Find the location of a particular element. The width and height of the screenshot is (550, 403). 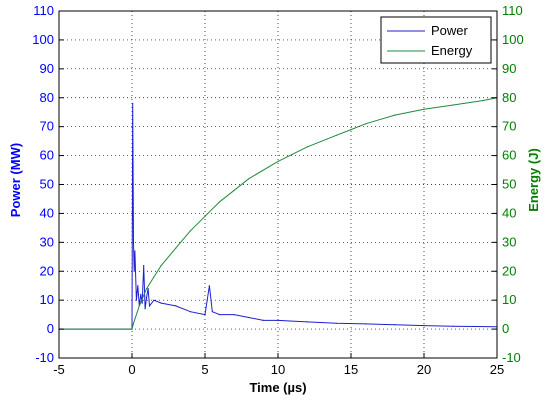

left-axis-title: Power (MW) is located at coordinates (15, 180).